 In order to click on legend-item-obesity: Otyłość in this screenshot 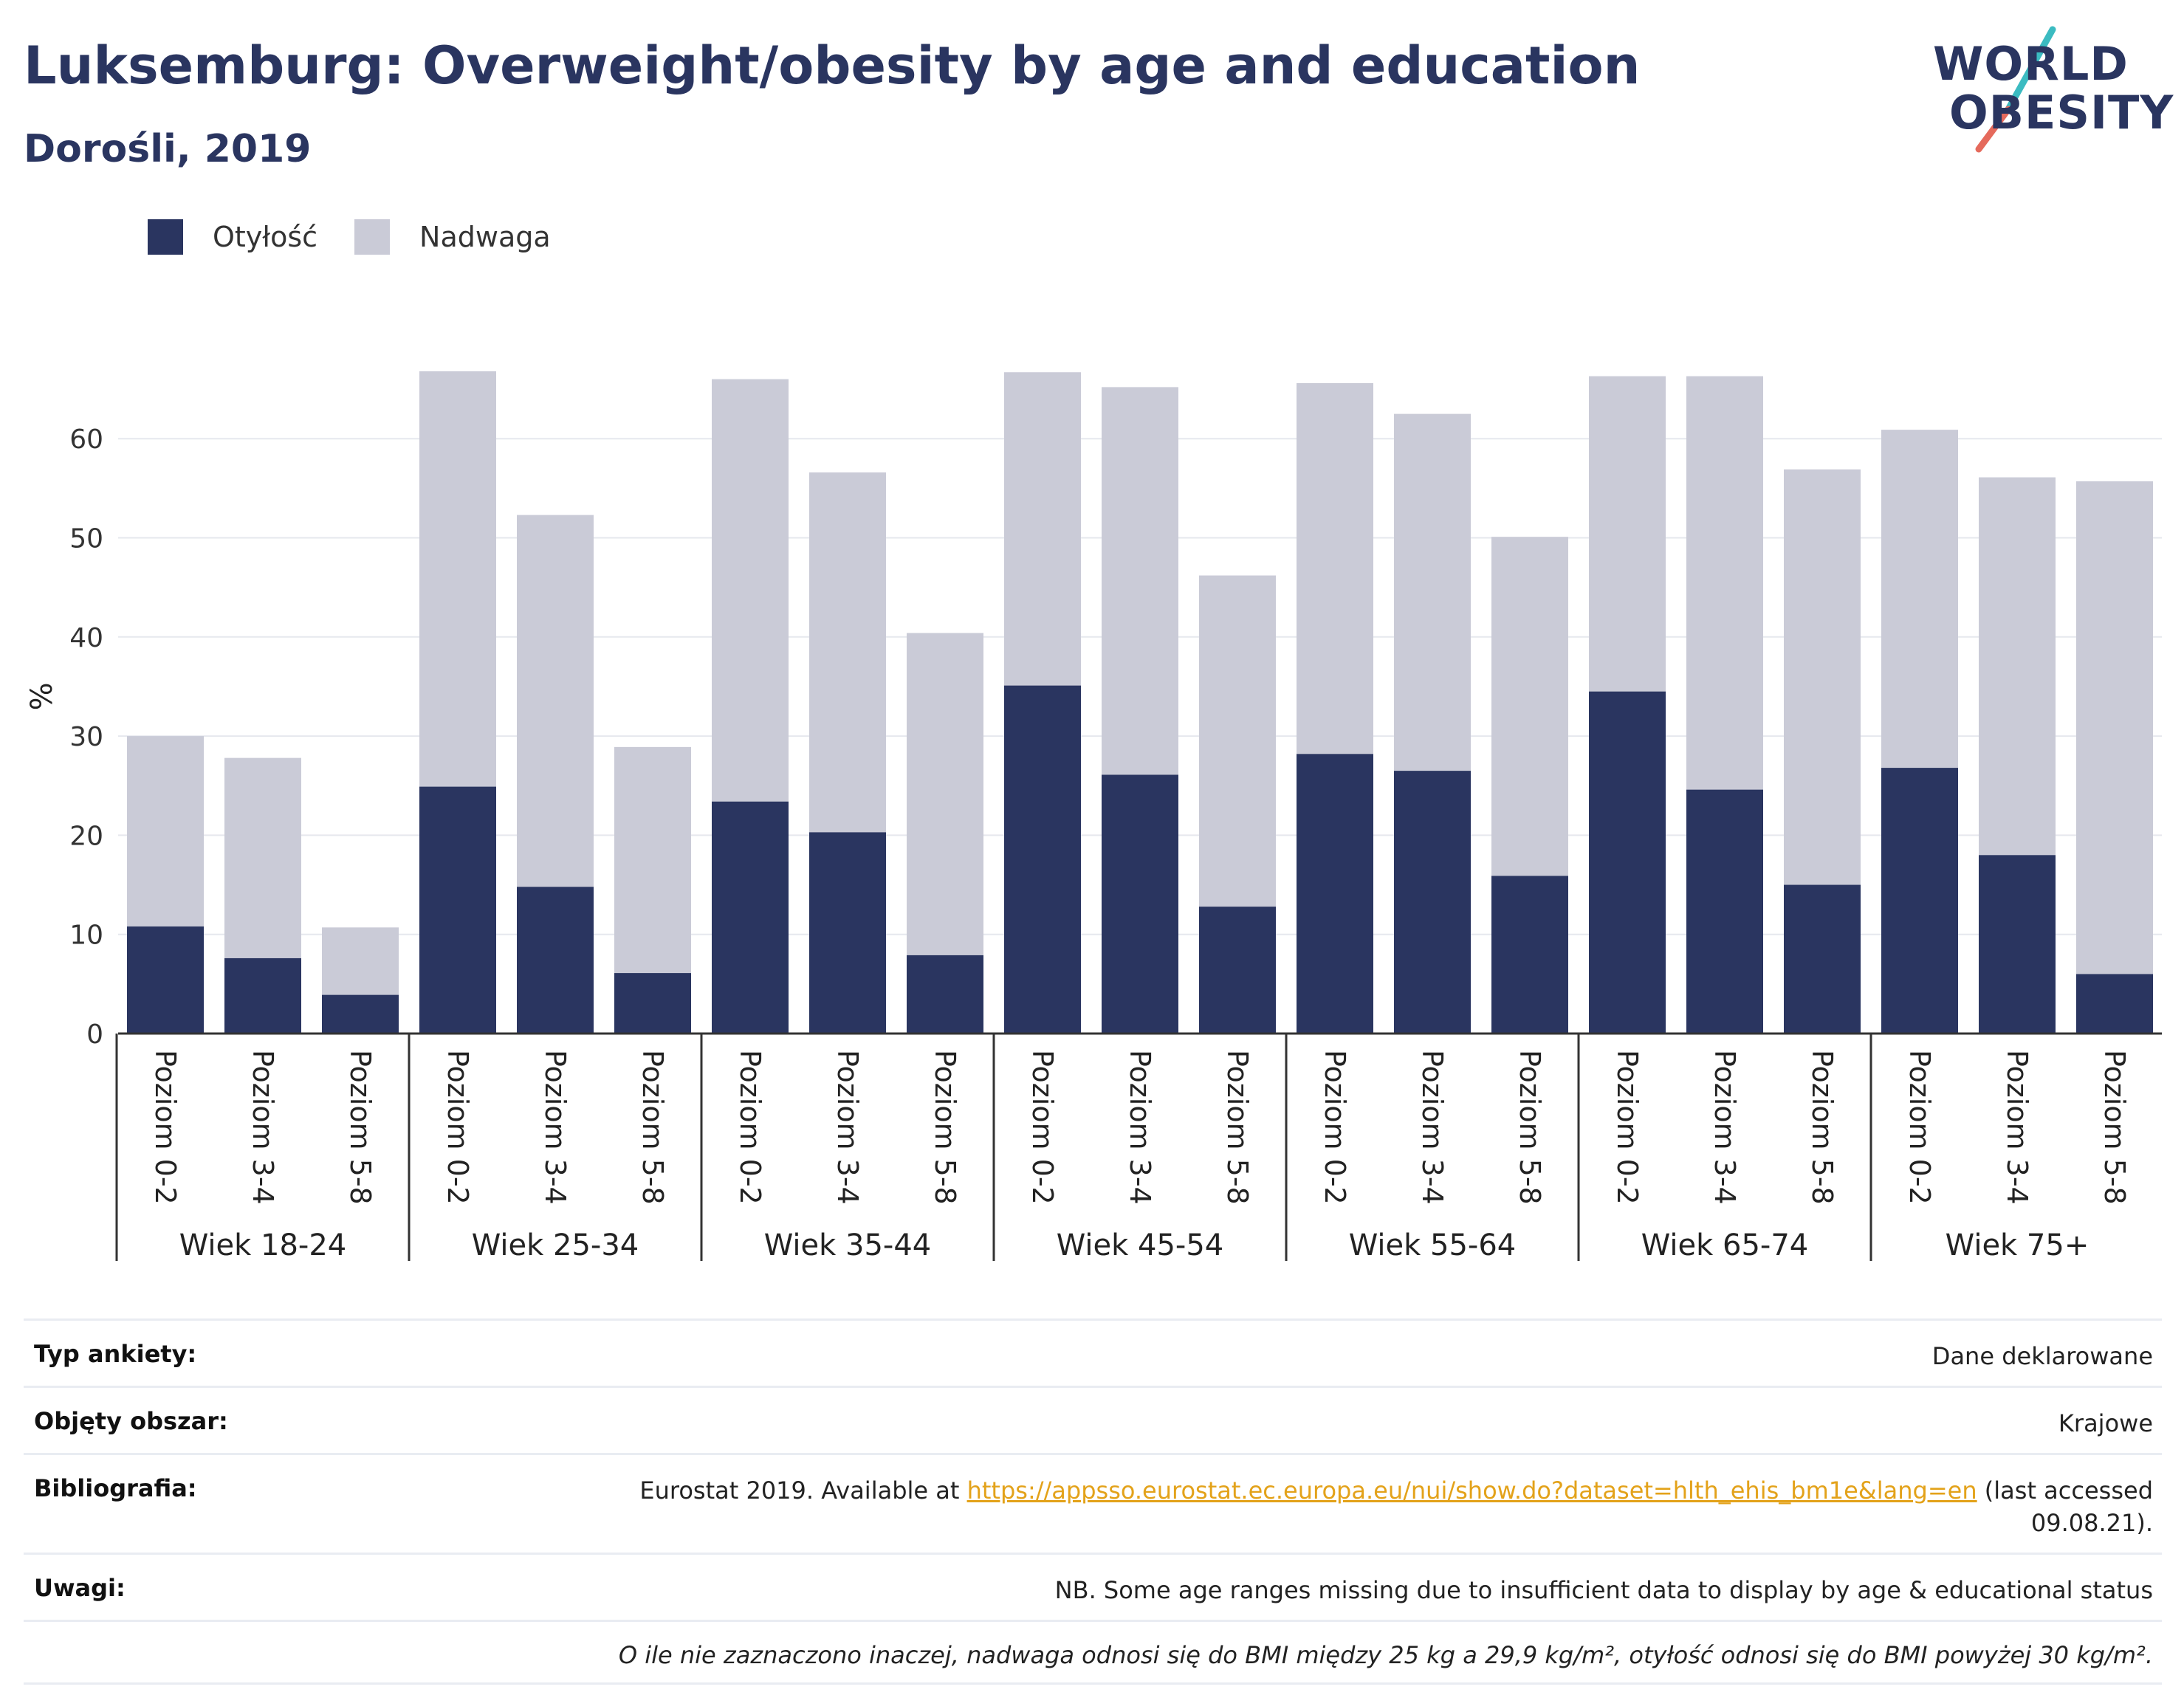, I will do `click(233, 237)`.